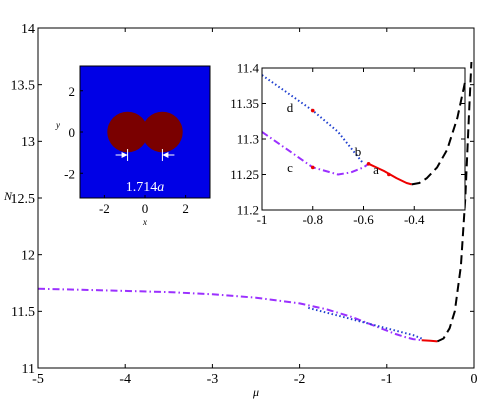 The width and height of the screenshot is (485, 403). What do you see at coordinates (124, 155) in the screenshot?
I see `separation-arrow-left-head` at bounding box center [124, 155].